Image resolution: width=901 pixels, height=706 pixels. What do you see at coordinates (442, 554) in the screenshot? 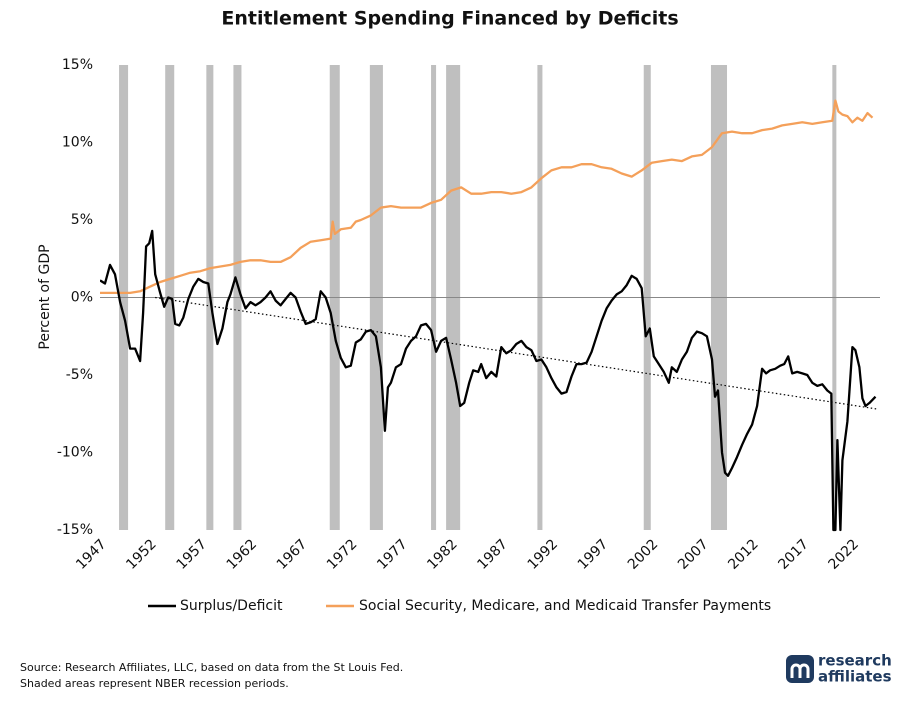
I see `x-tick-label: 1982` at bounding box center [442, 554].